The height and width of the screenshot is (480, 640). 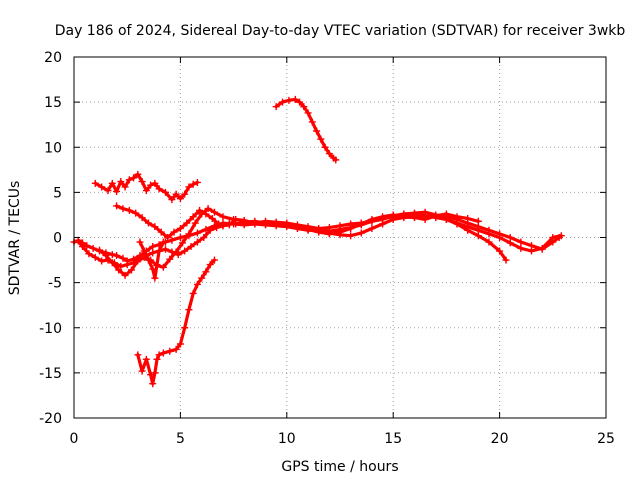 I want to click on x-tick-label: 10, so click(x=287, y=439).